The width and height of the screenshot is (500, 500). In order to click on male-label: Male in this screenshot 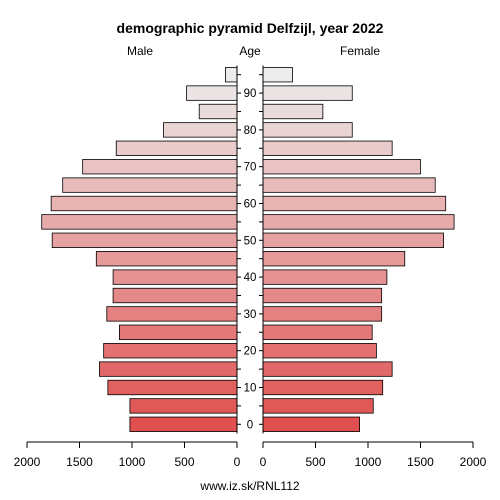, I will do `click(140, 51)`.